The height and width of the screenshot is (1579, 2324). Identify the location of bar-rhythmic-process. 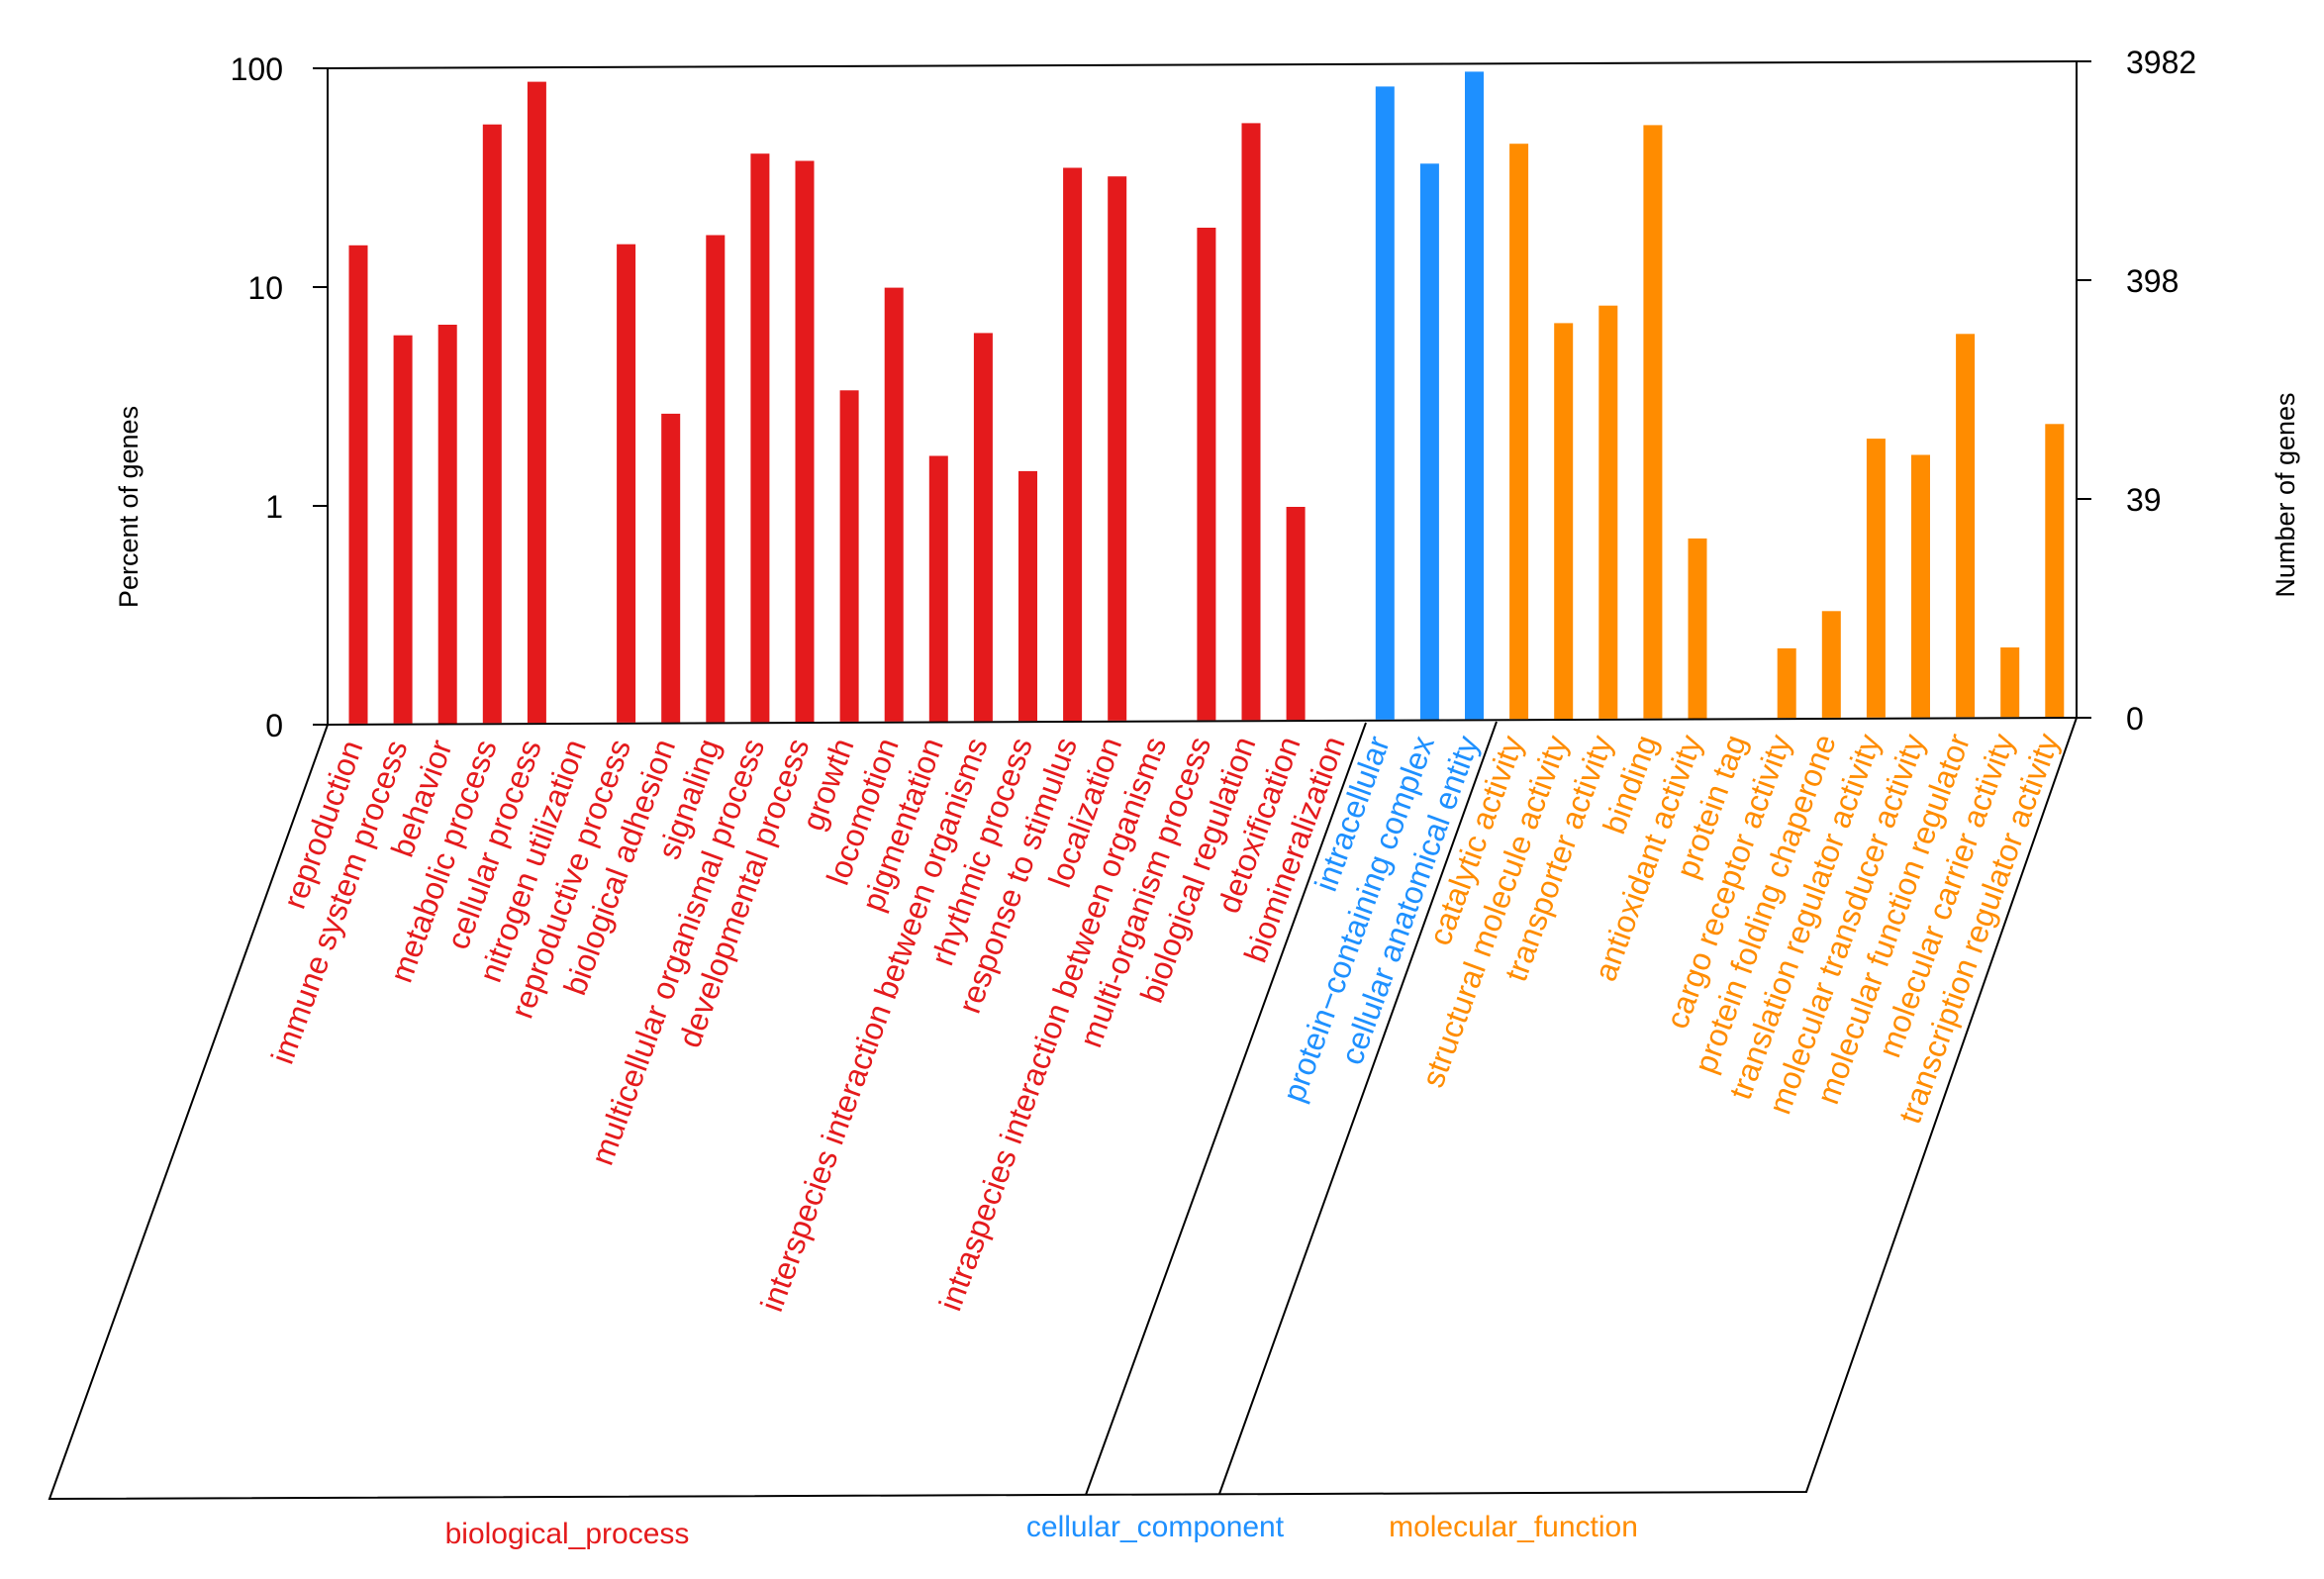
(1027, 596).